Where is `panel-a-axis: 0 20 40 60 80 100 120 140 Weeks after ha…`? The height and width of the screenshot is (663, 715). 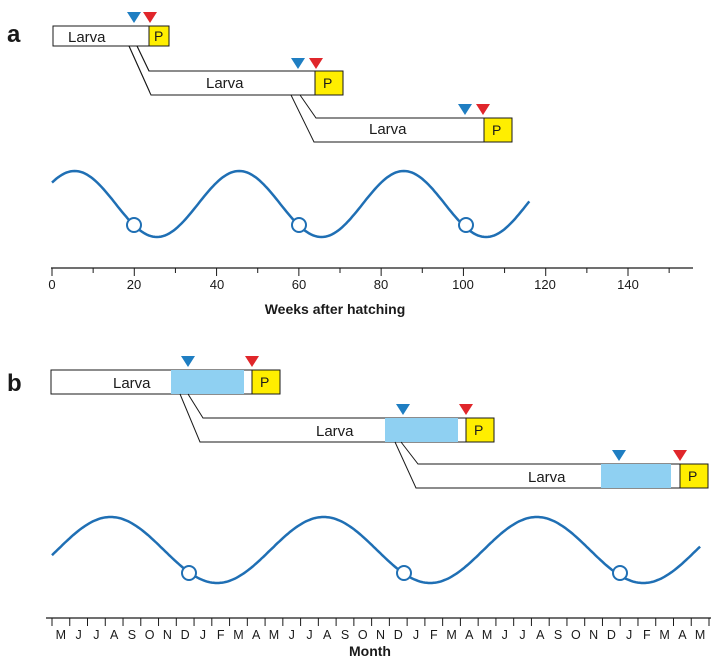
panel-a-axis: 0 20 40 60 80 100 120 140 Weeks after ha… is located at coordinates (370, 292).